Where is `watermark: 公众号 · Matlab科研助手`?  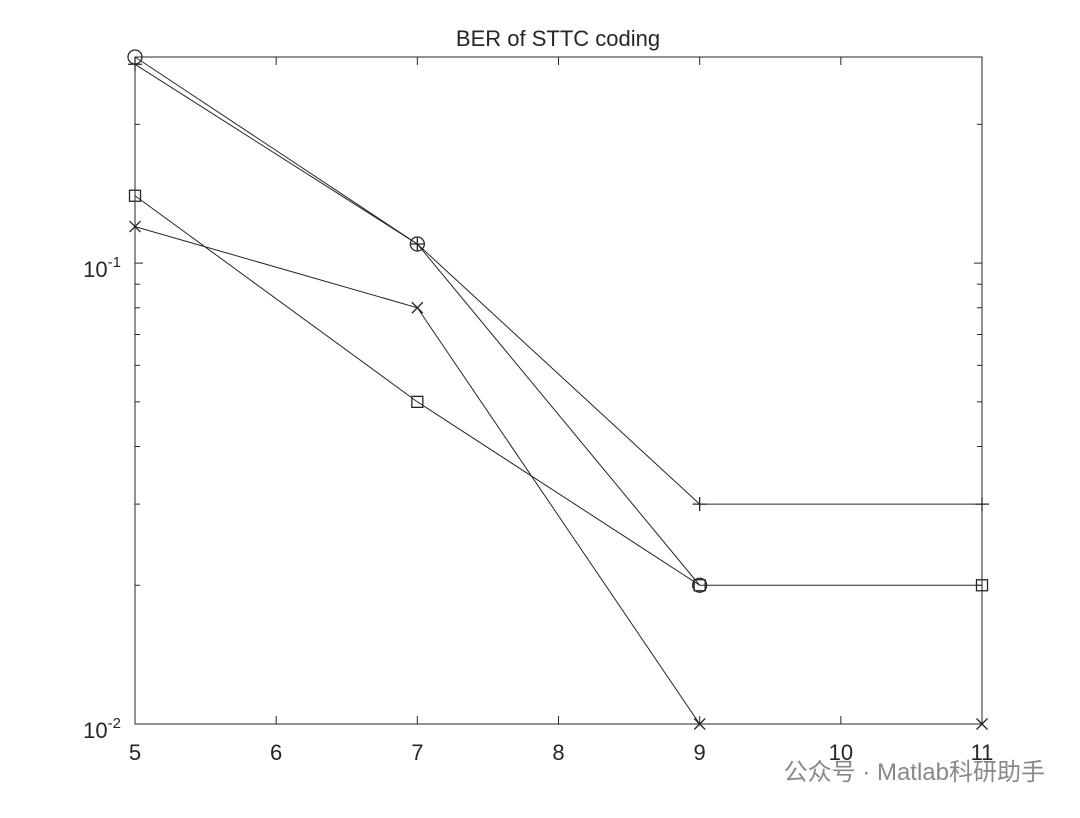 watermark: 公众号 · Matlab科研助手 is located at coordinates (914, 772).